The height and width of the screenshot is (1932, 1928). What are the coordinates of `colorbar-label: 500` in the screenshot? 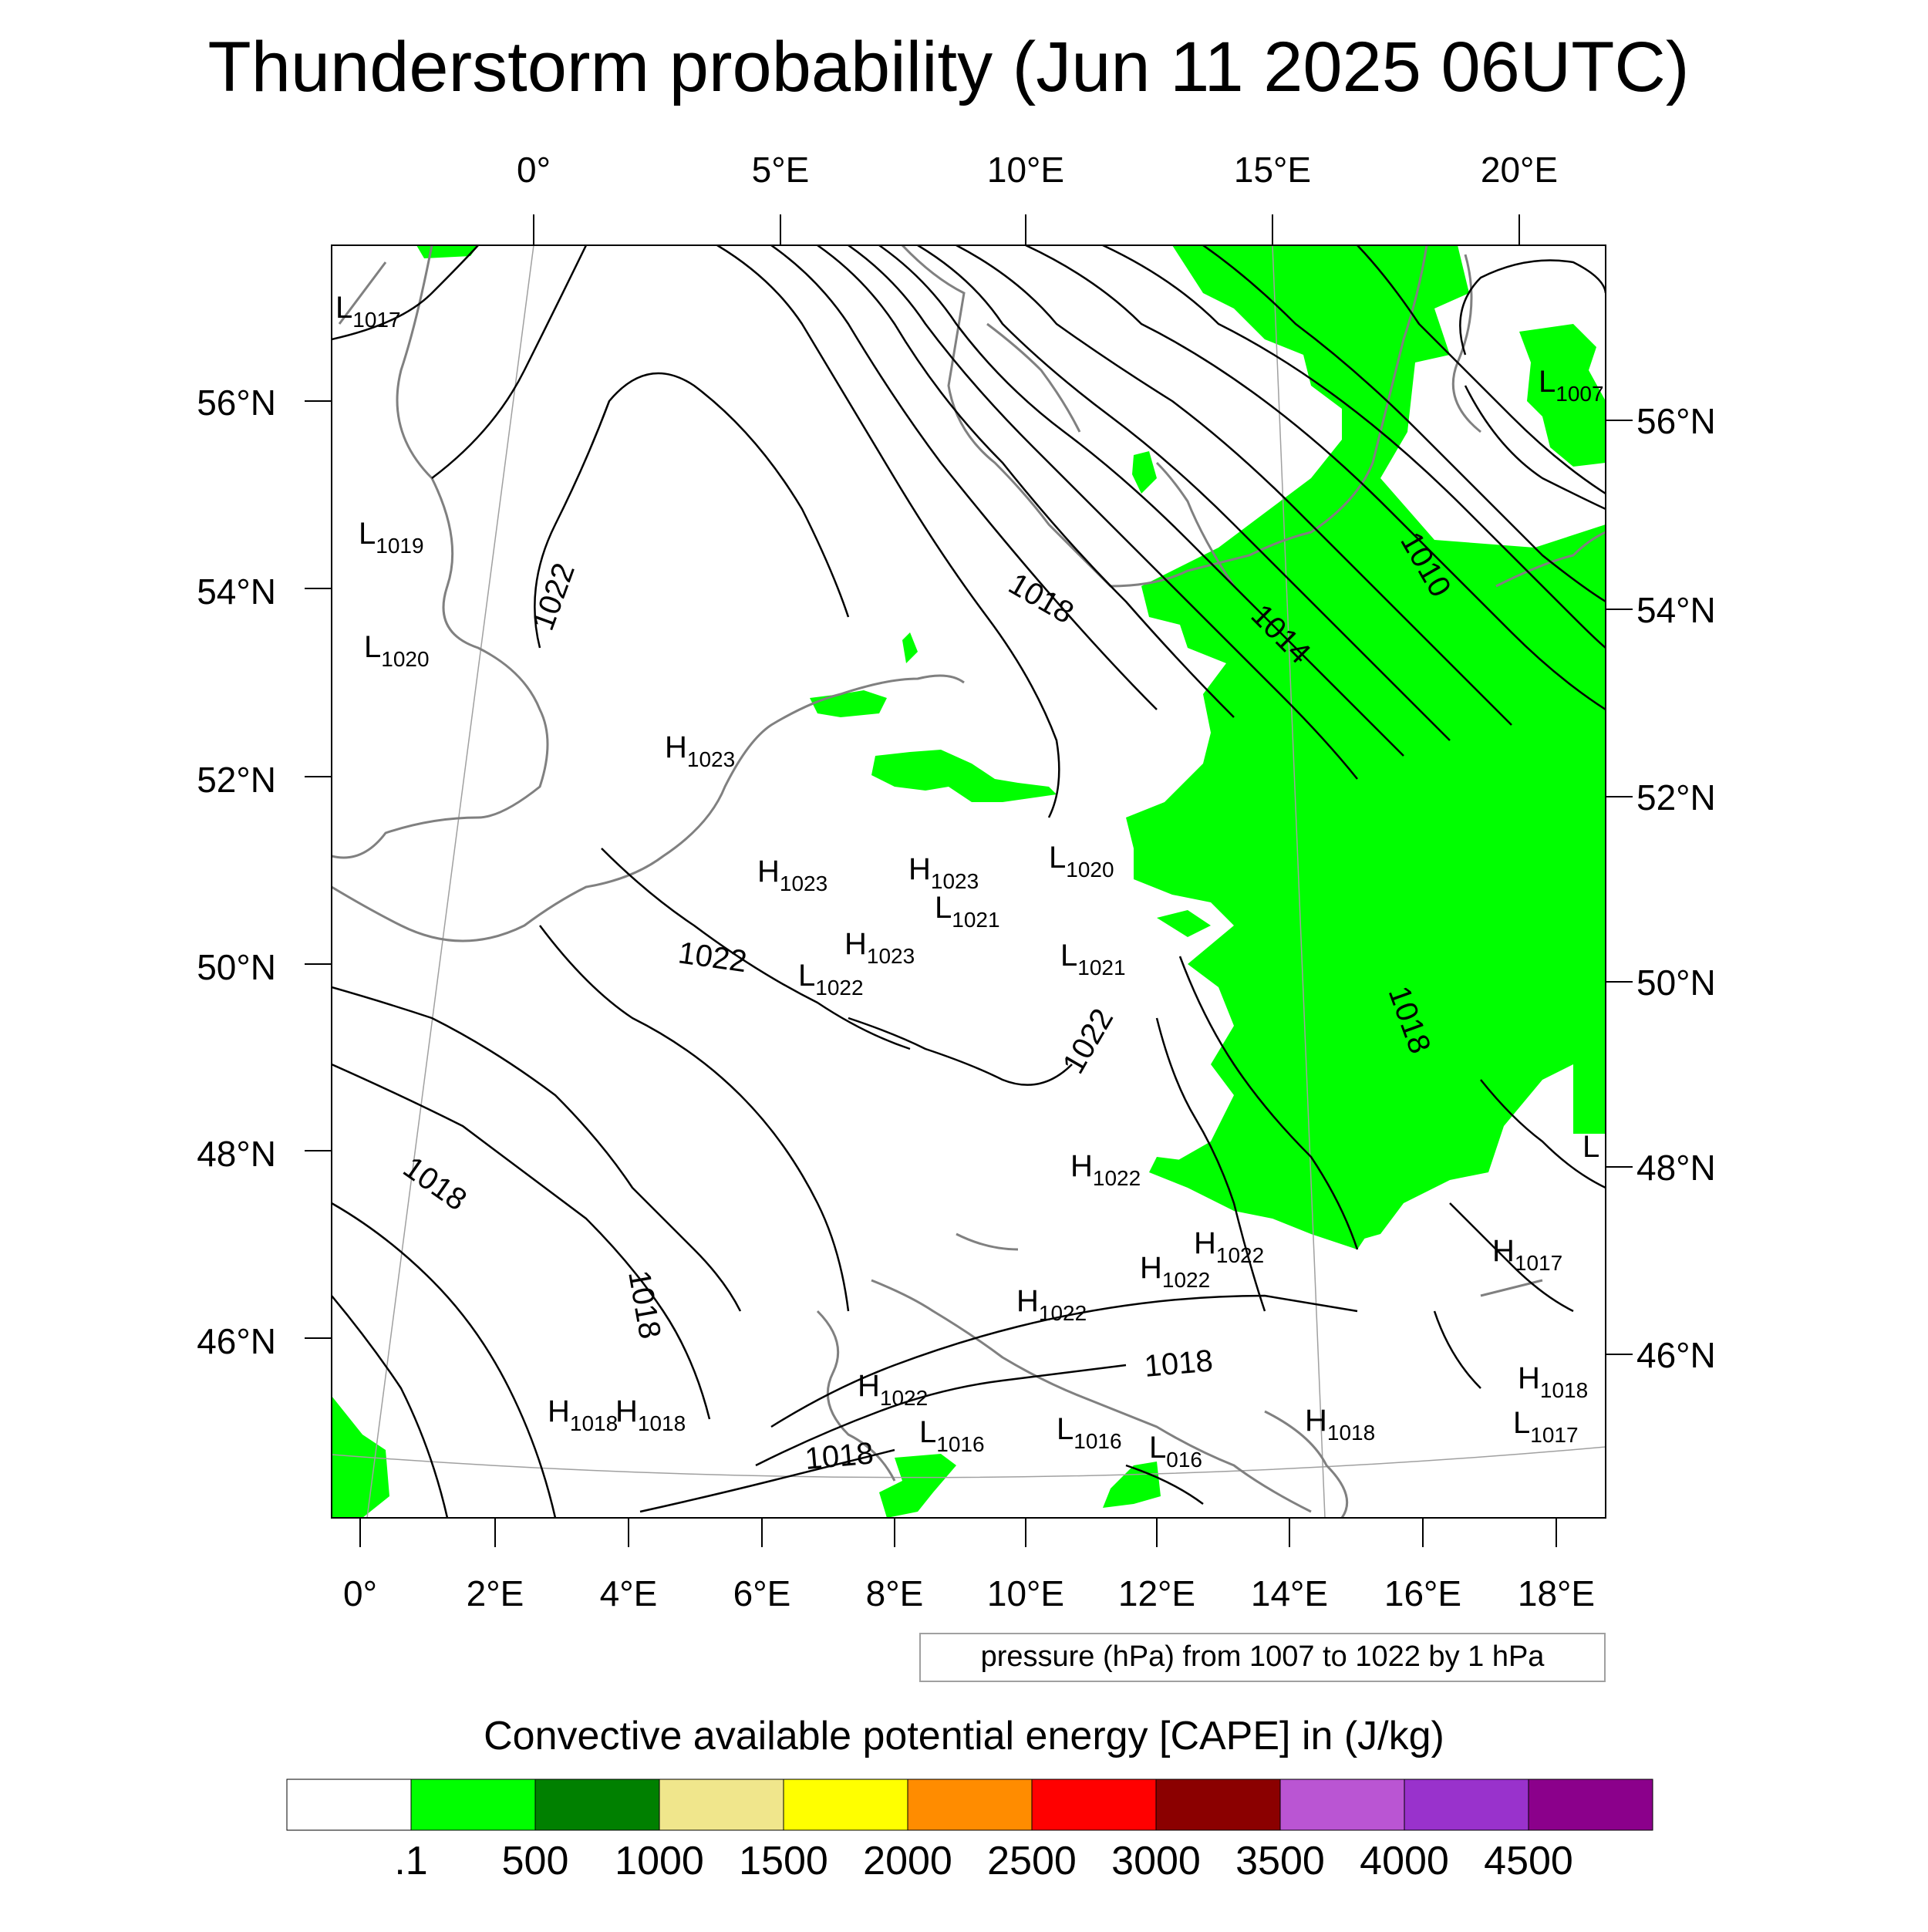 It's located at (535, 1861).